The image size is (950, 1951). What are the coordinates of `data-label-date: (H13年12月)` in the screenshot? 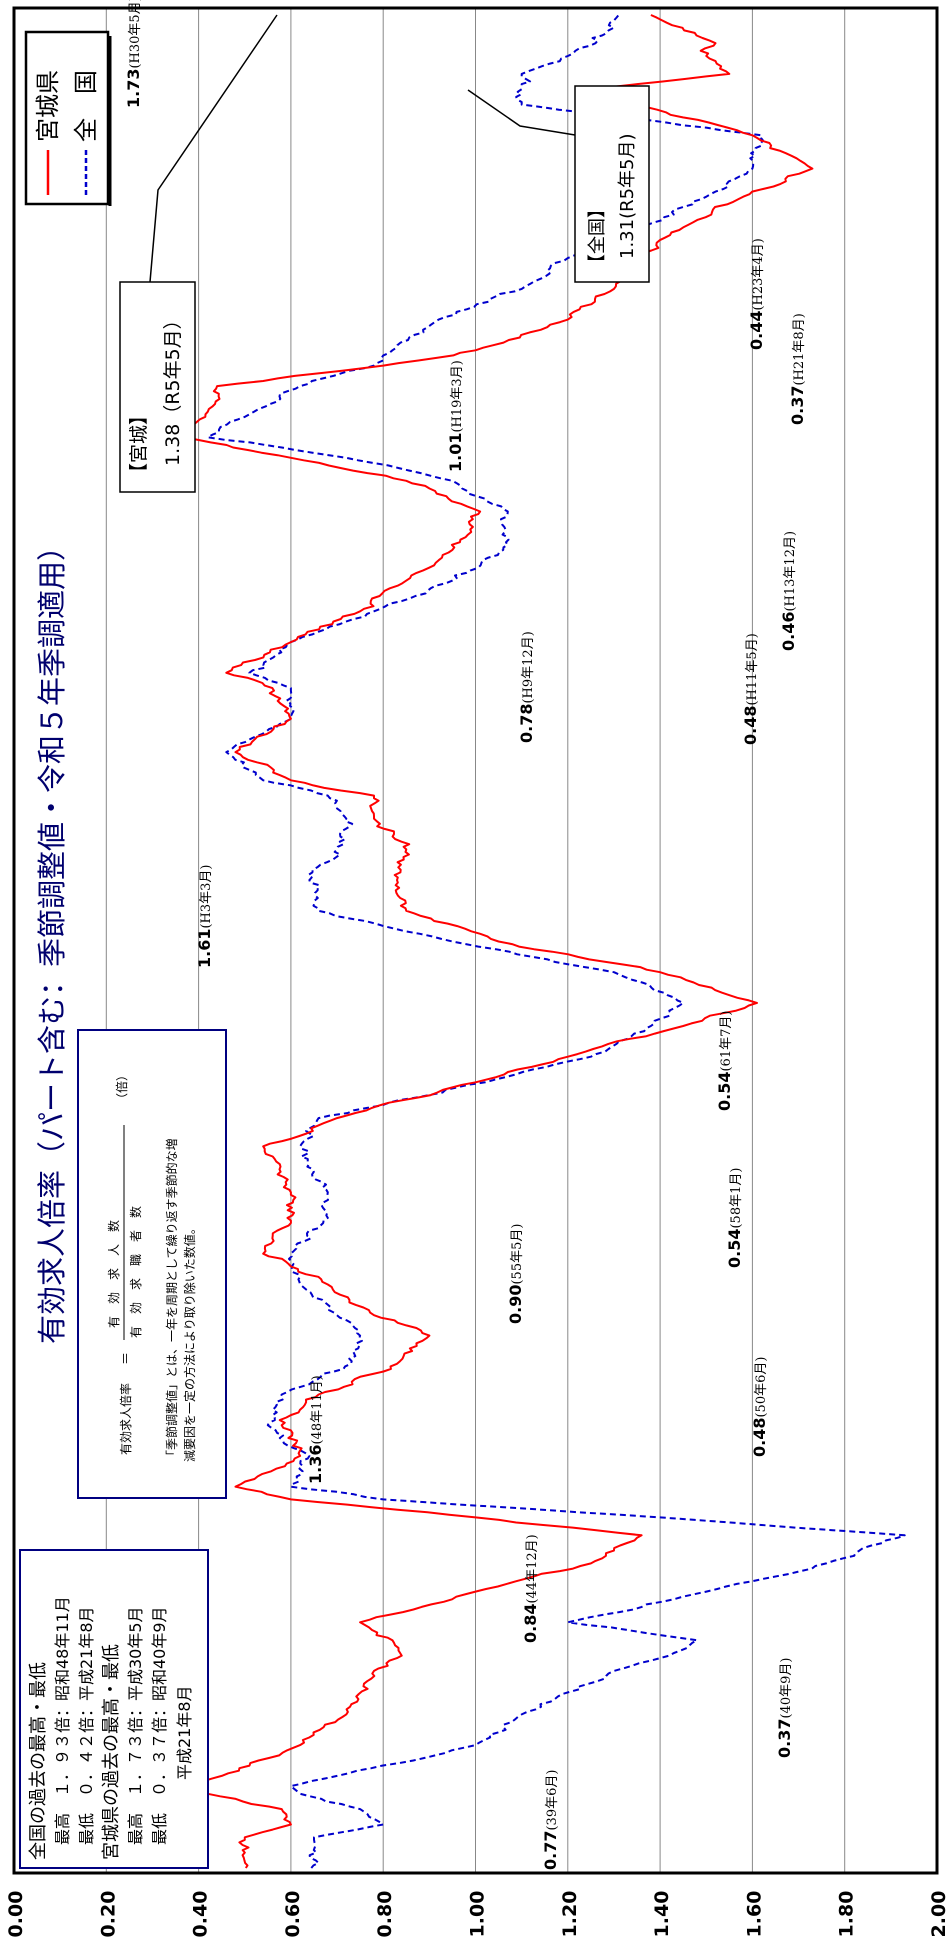 It's located at (790, 571).